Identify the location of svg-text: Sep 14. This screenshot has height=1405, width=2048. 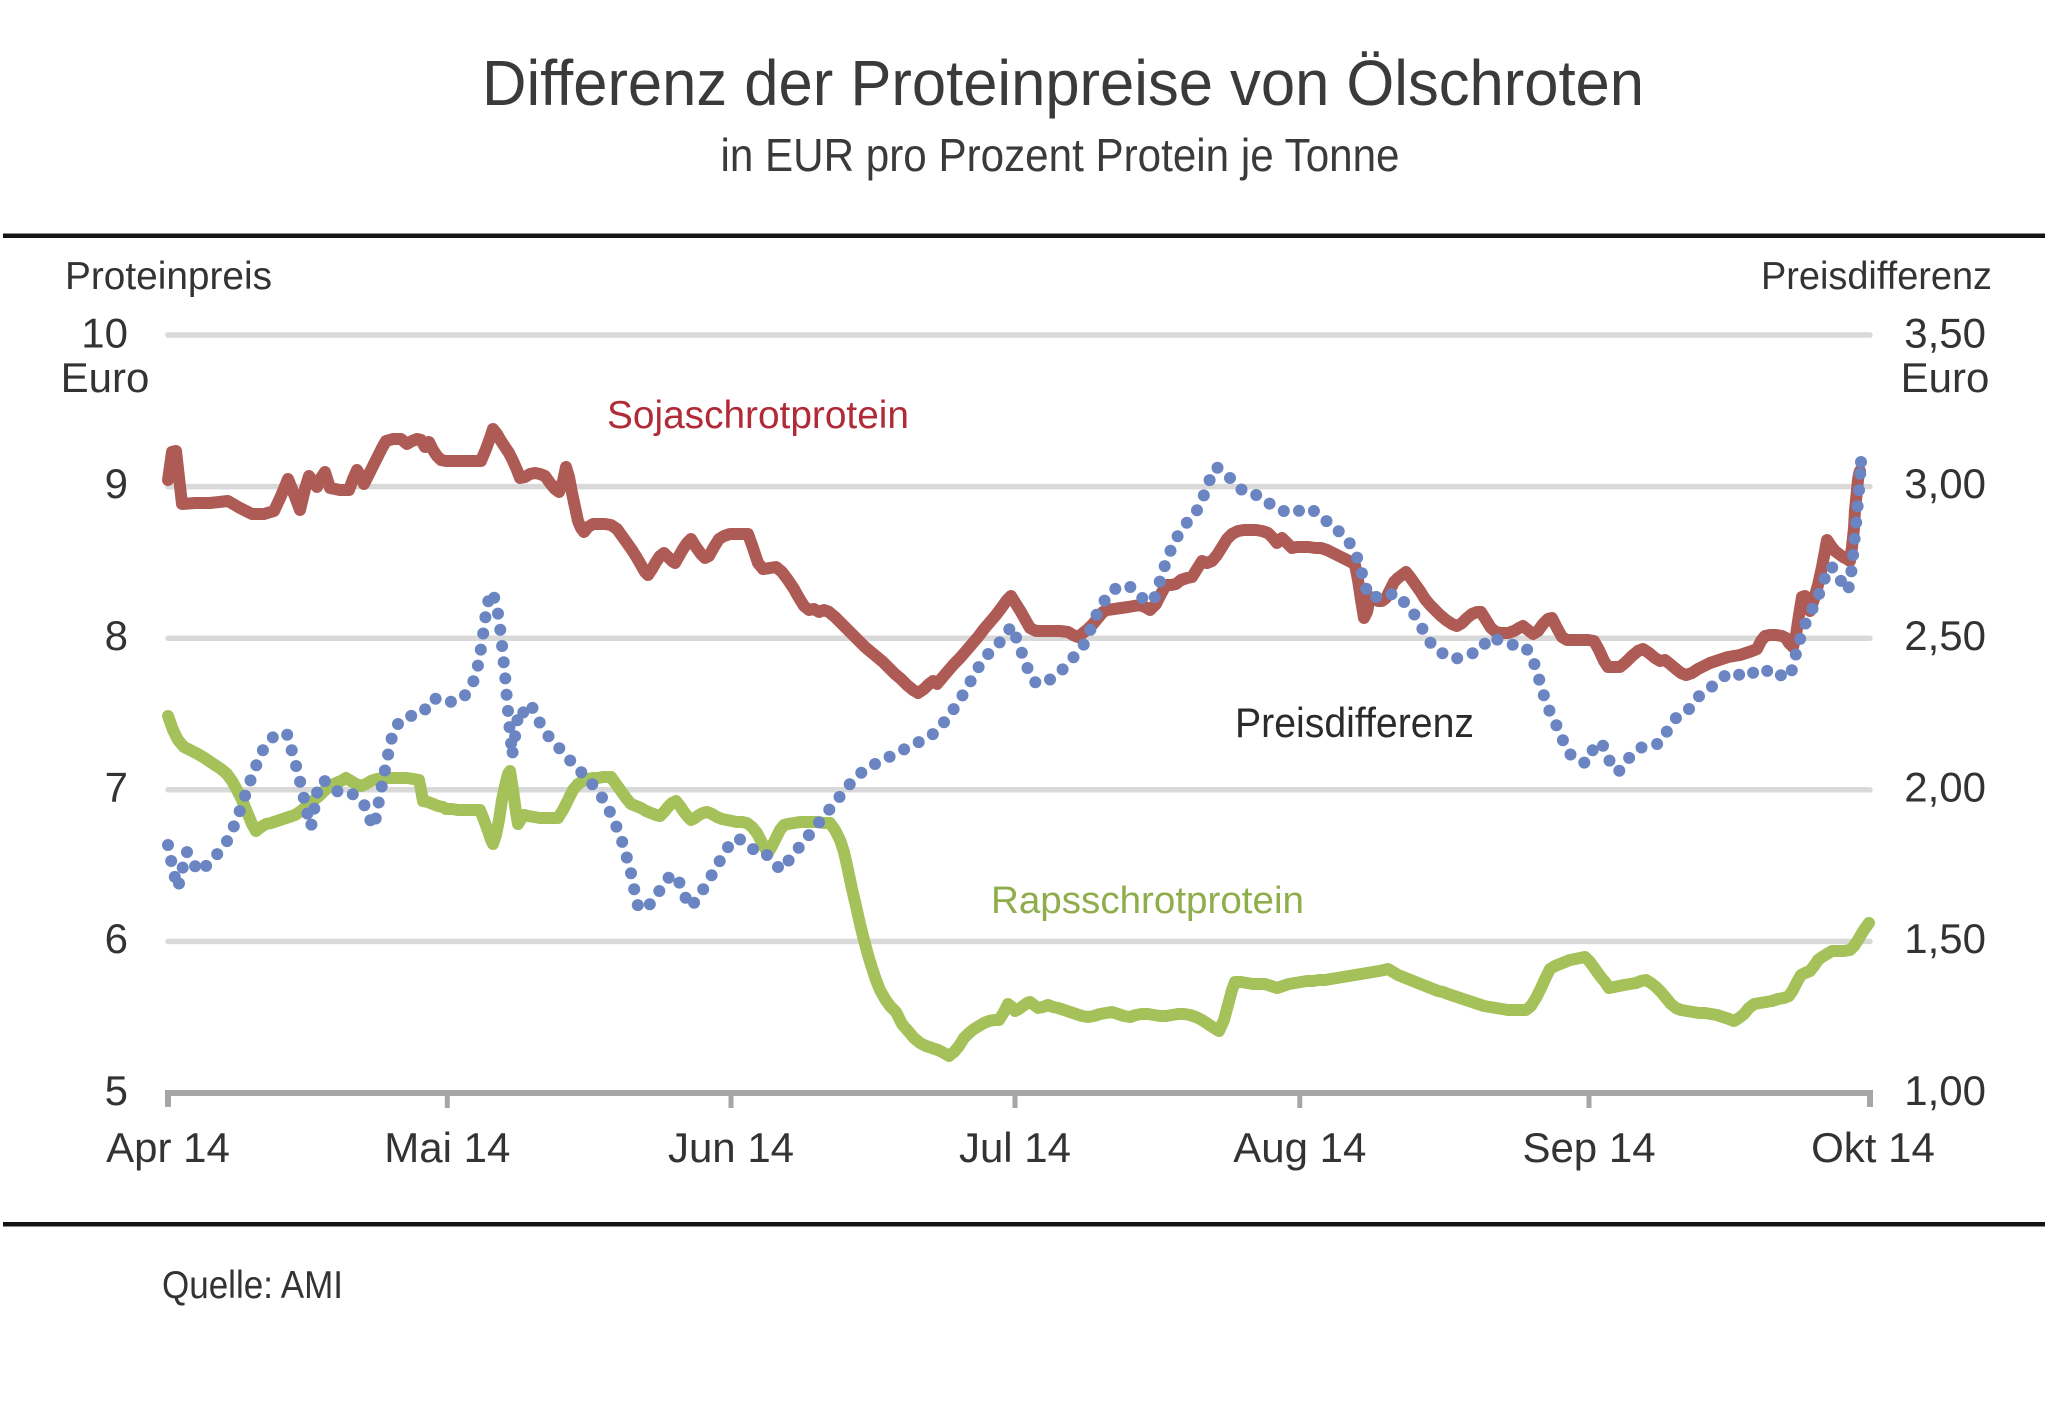
(1588, 1147).